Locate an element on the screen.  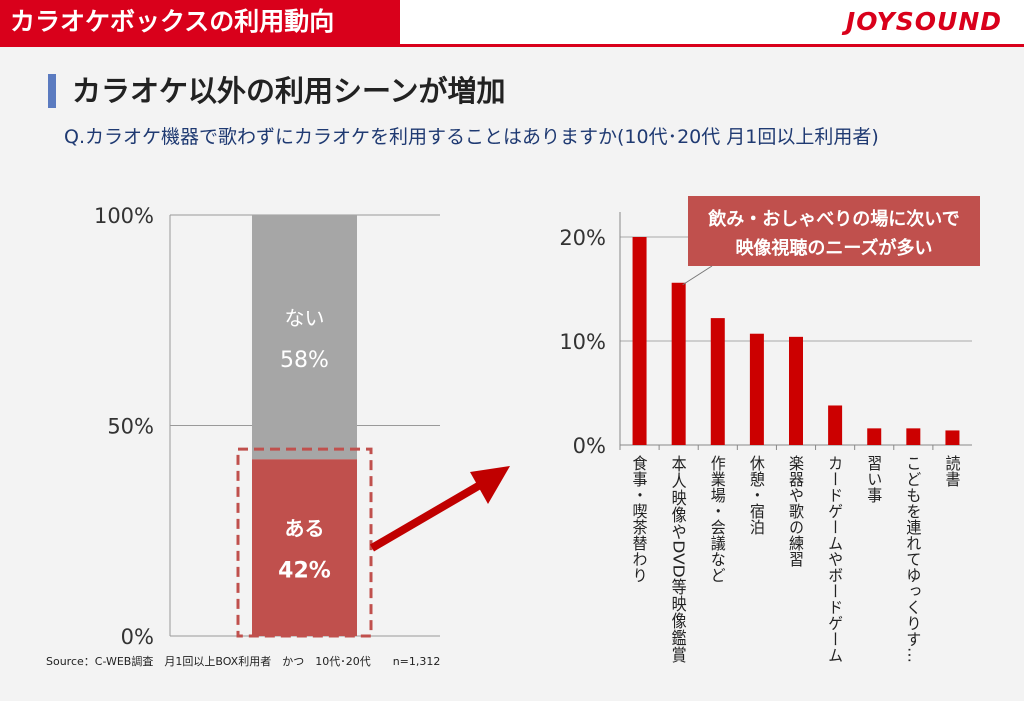
bar-segment-yes is located at coordinates (304, 547).